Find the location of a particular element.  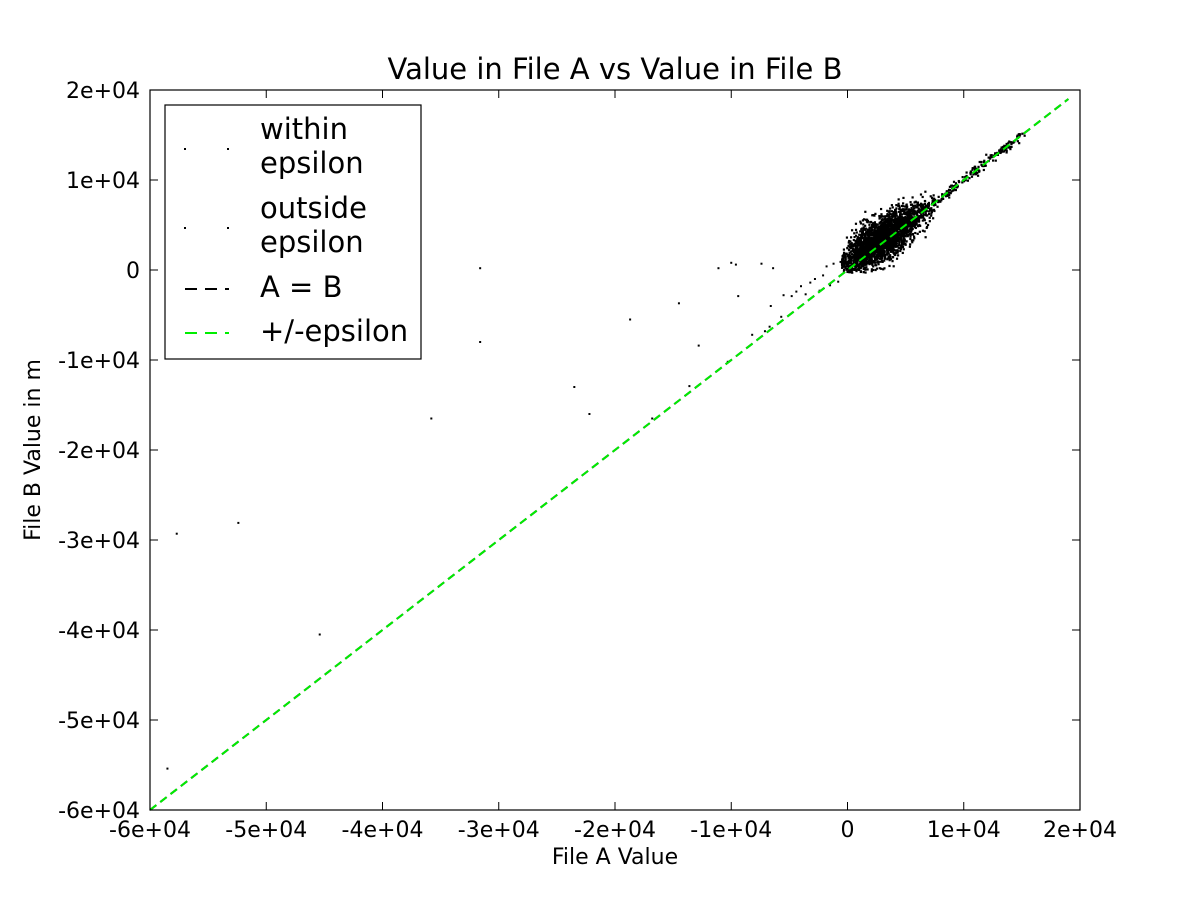

y-tick-label: 2e+04 is located at coordinates (103, 91).